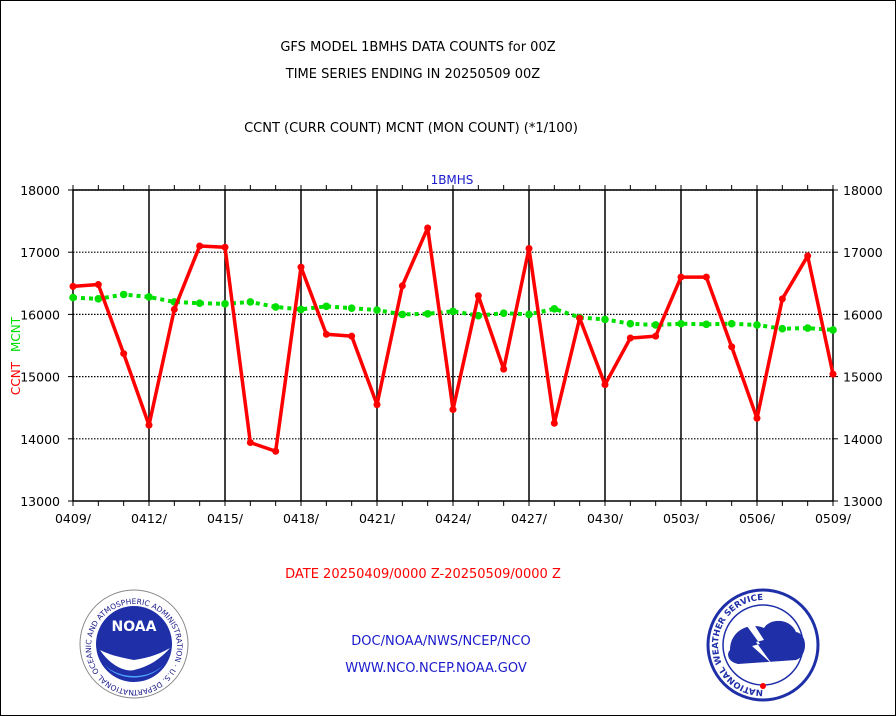 The height and width of the screenshot is (716, 896). What do you see at coordinates (453, 518) in the screenshot?
I see `x-tick-label: 0424/` at bounding box center [453, 518].